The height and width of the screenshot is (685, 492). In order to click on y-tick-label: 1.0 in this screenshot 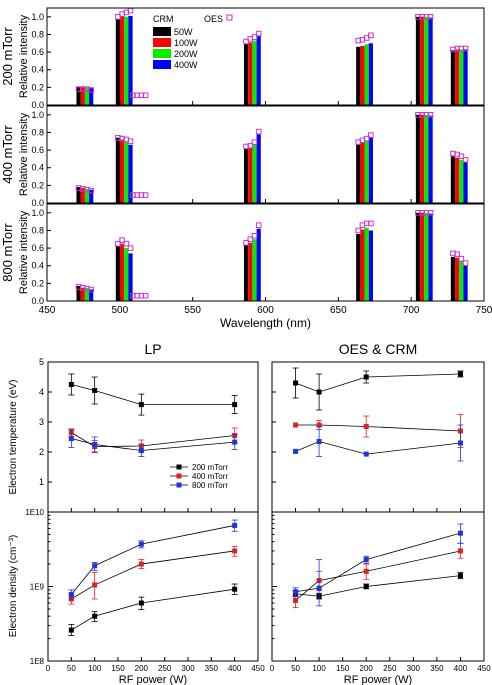, I will do `click(37, 115)`.